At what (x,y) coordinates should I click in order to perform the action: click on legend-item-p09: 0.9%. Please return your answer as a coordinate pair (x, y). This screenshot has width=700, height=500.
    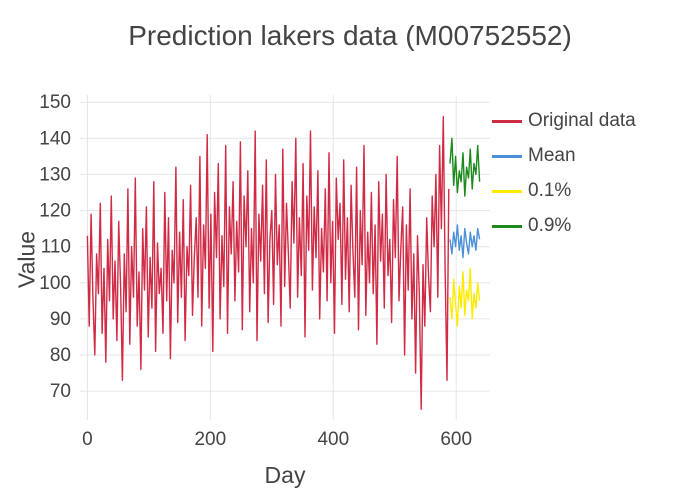
    Looking at the image, I should click on (564, 226).